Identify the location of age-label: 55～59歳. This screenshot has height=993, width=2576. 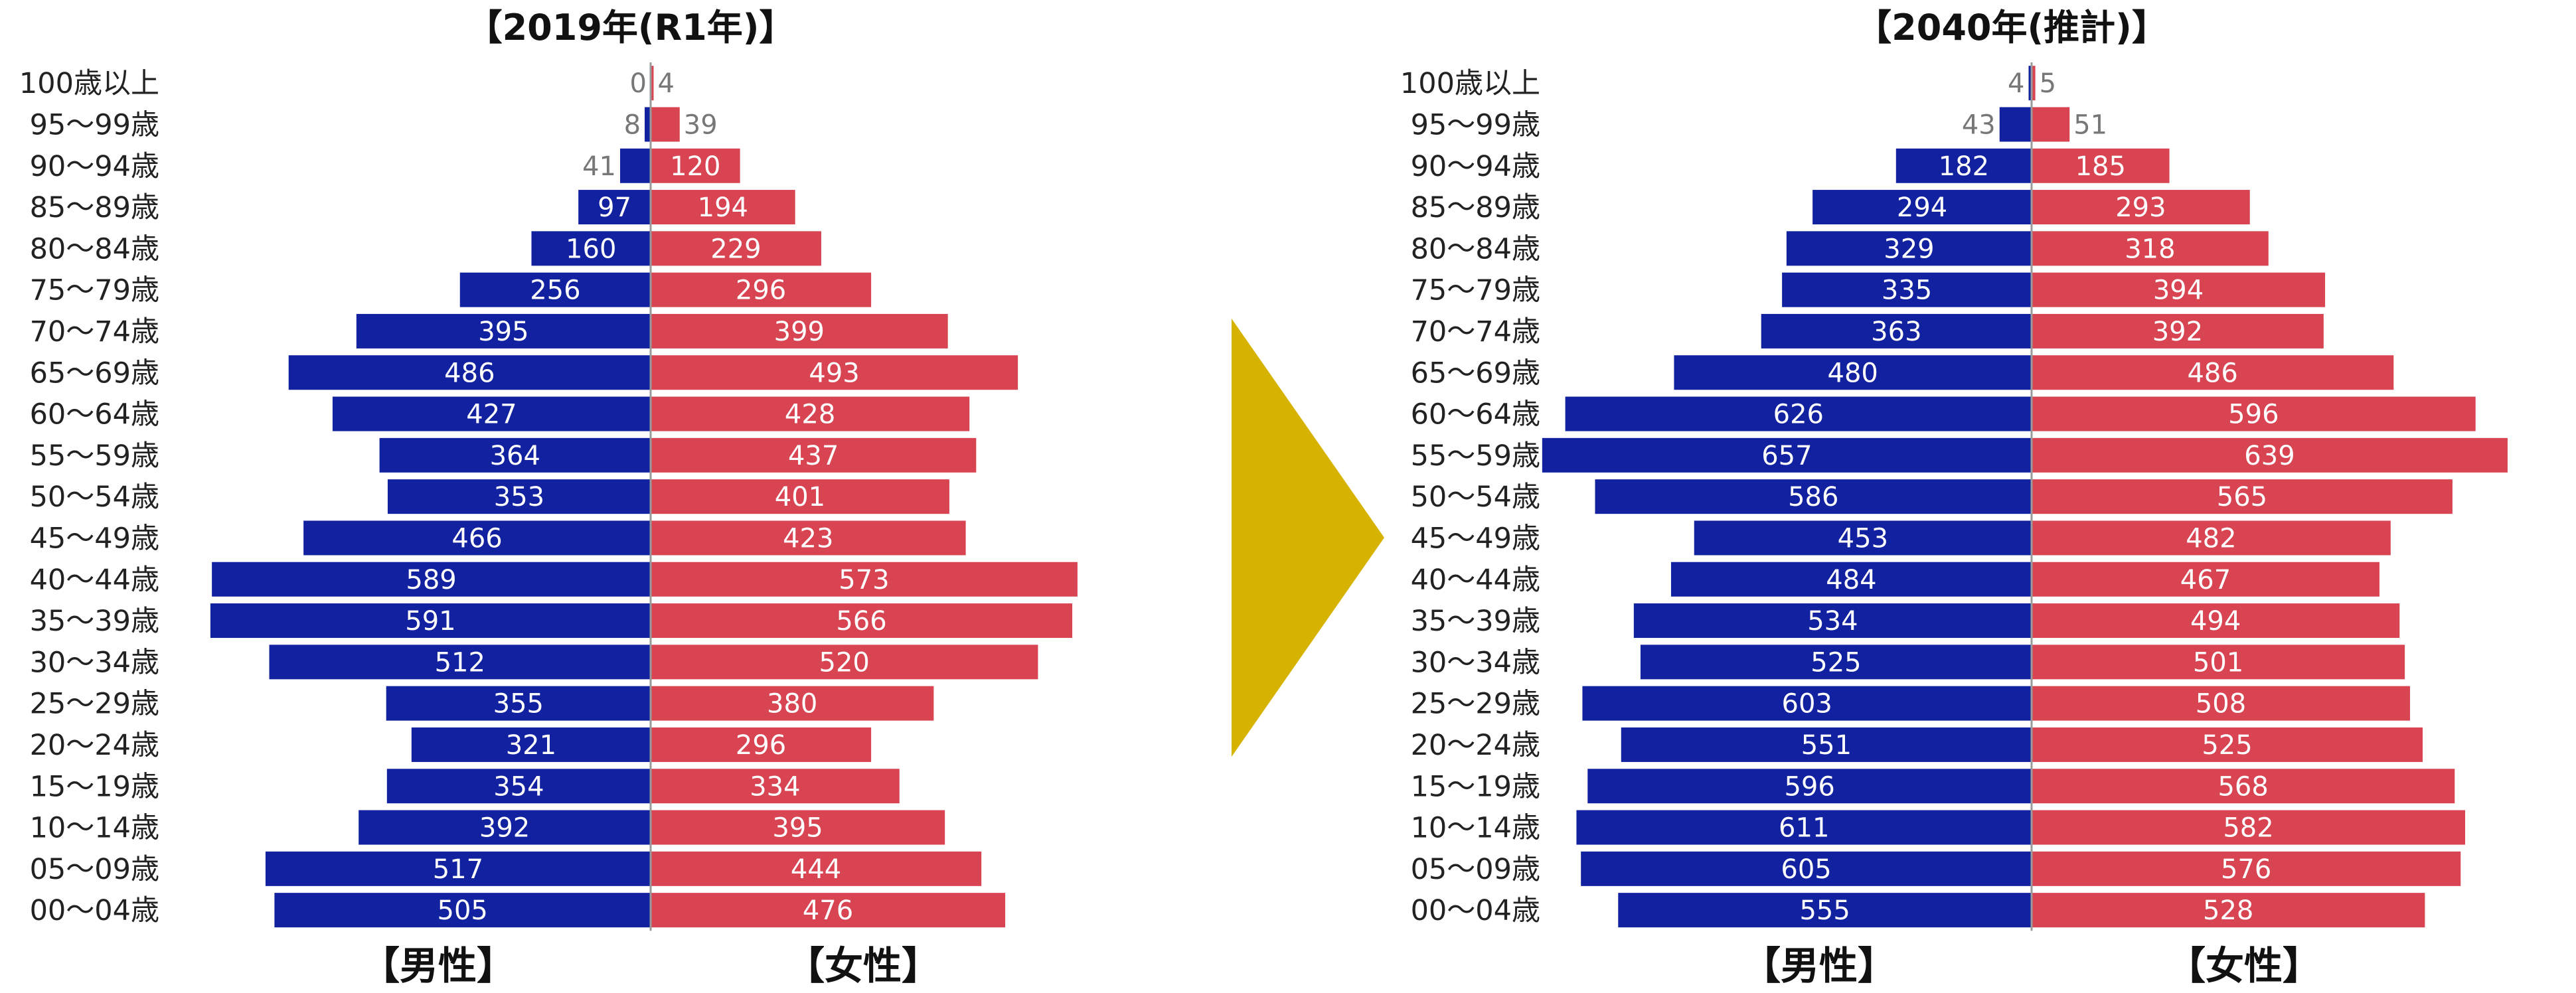
(94, 456).